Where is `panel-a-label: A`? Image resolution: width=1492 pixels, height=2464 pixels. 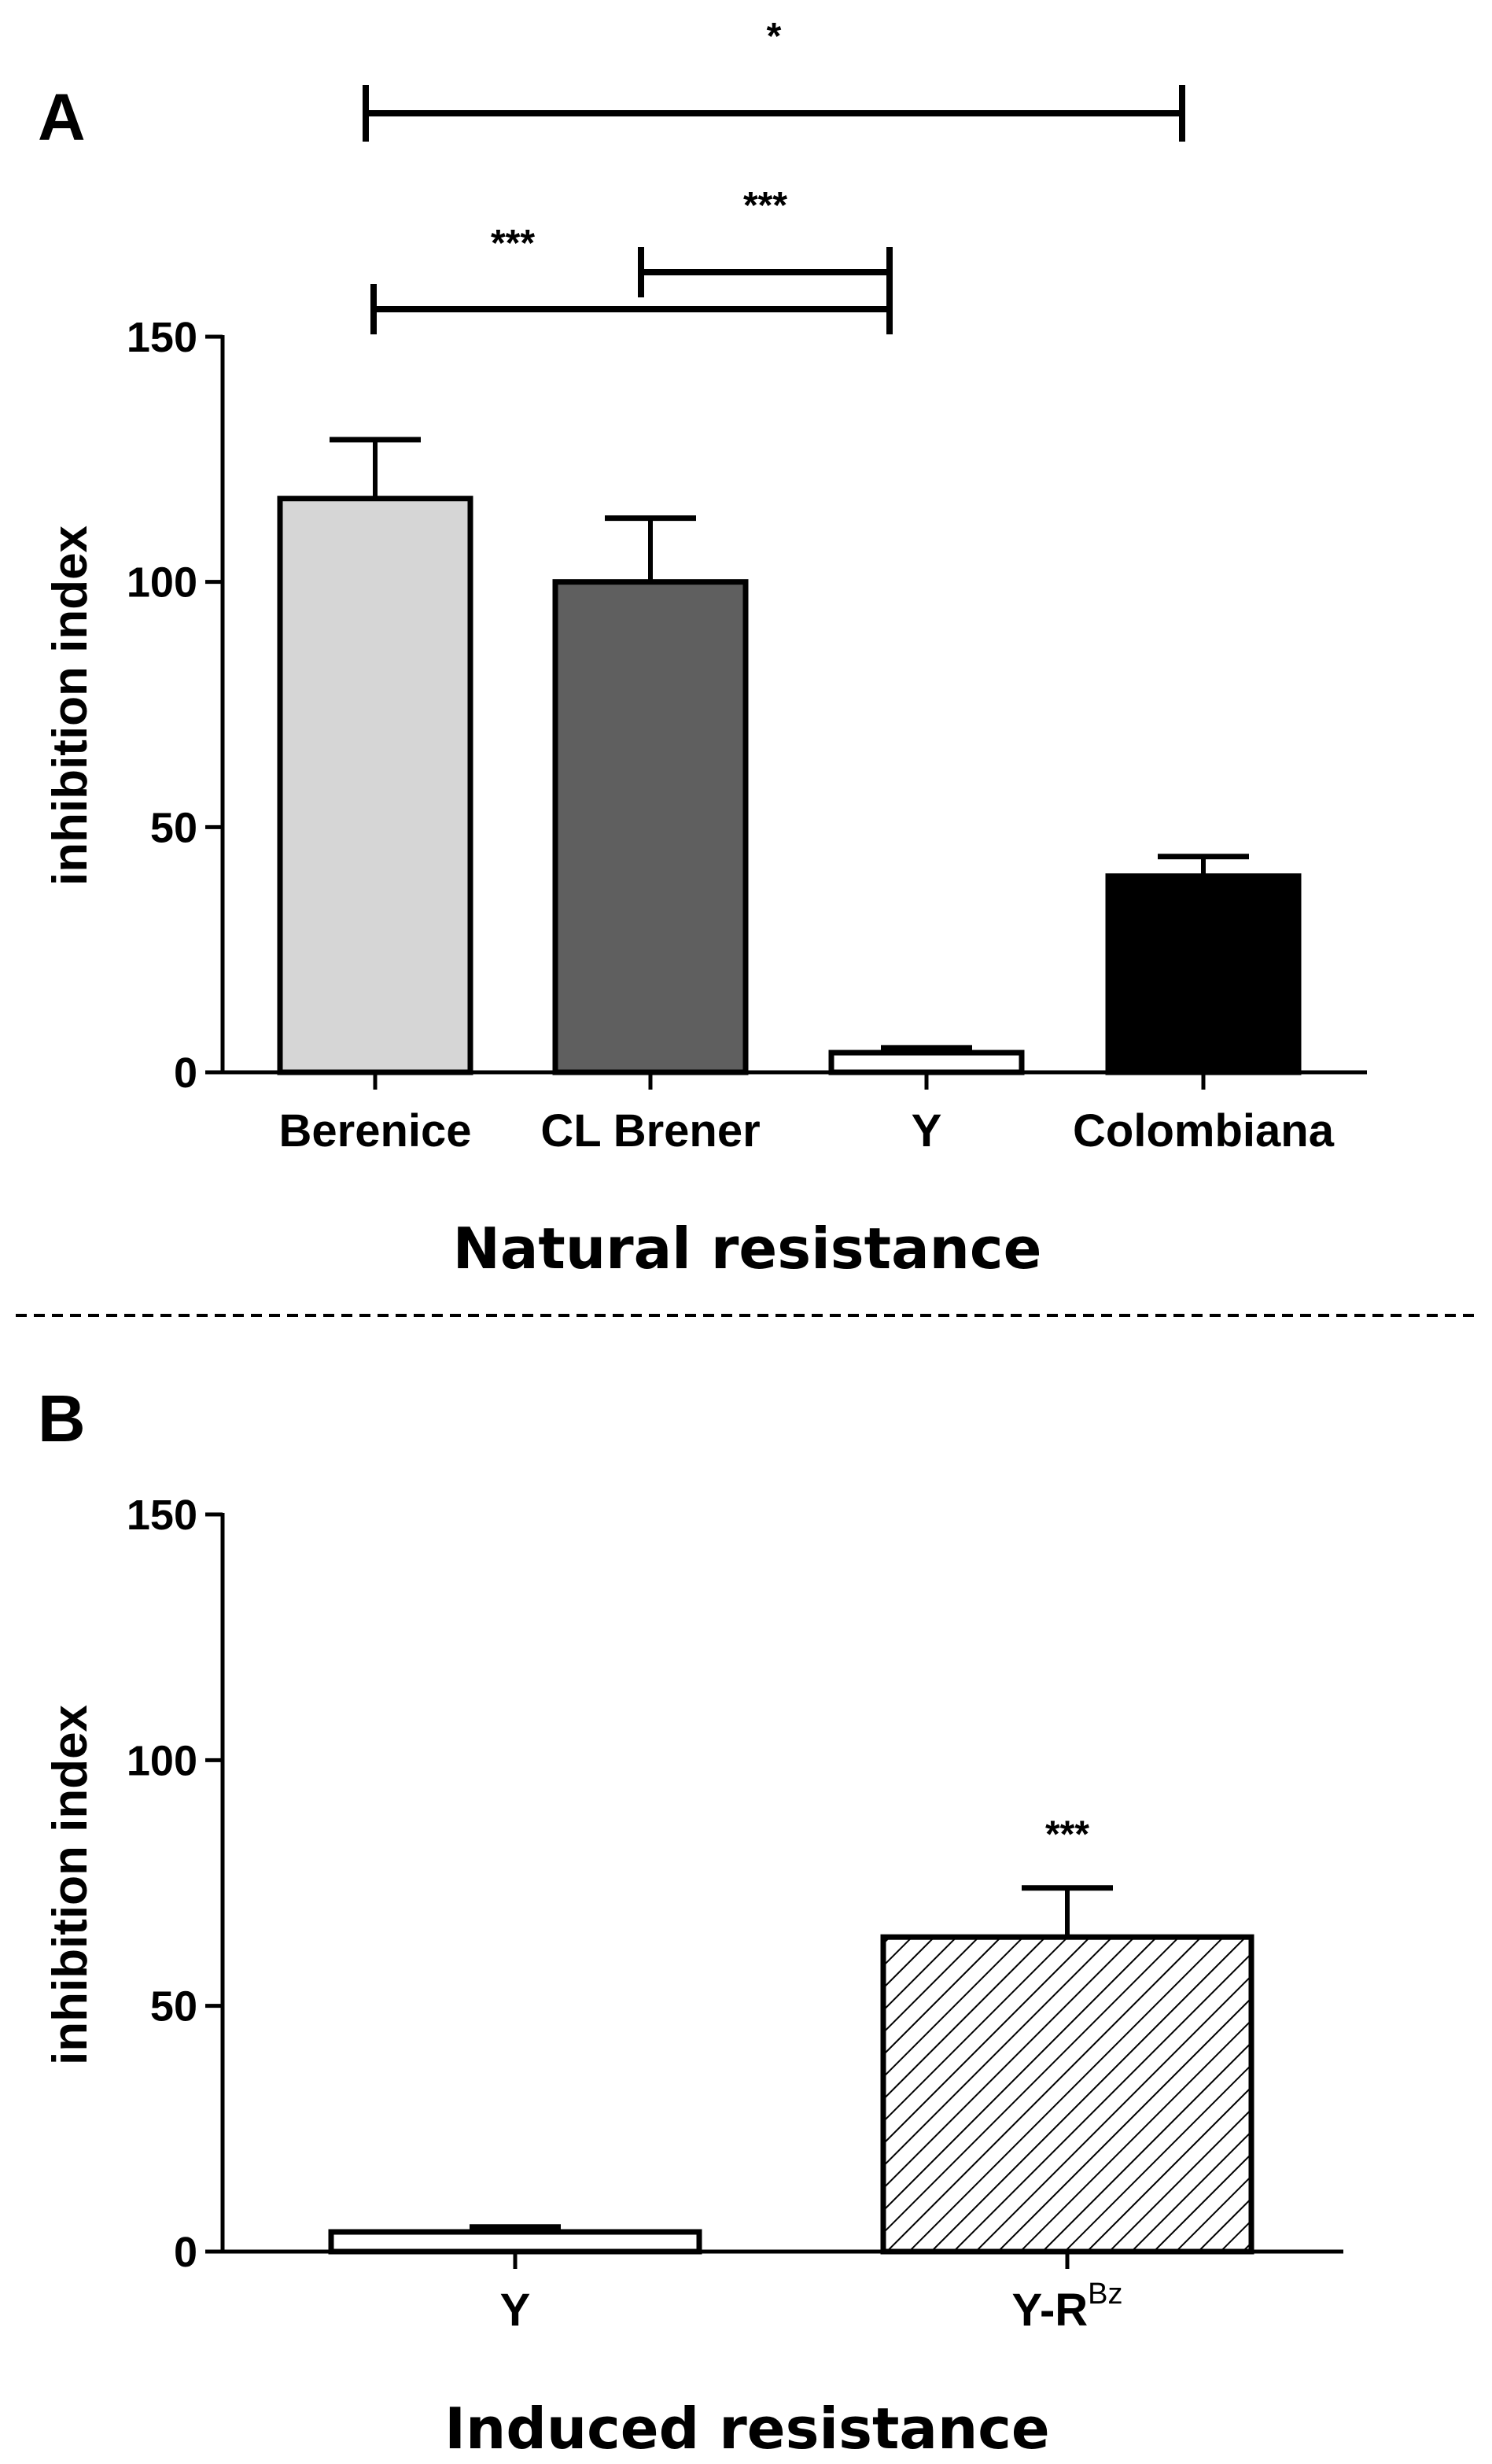
panel-a-label: A is located at coordinates (62, 117).